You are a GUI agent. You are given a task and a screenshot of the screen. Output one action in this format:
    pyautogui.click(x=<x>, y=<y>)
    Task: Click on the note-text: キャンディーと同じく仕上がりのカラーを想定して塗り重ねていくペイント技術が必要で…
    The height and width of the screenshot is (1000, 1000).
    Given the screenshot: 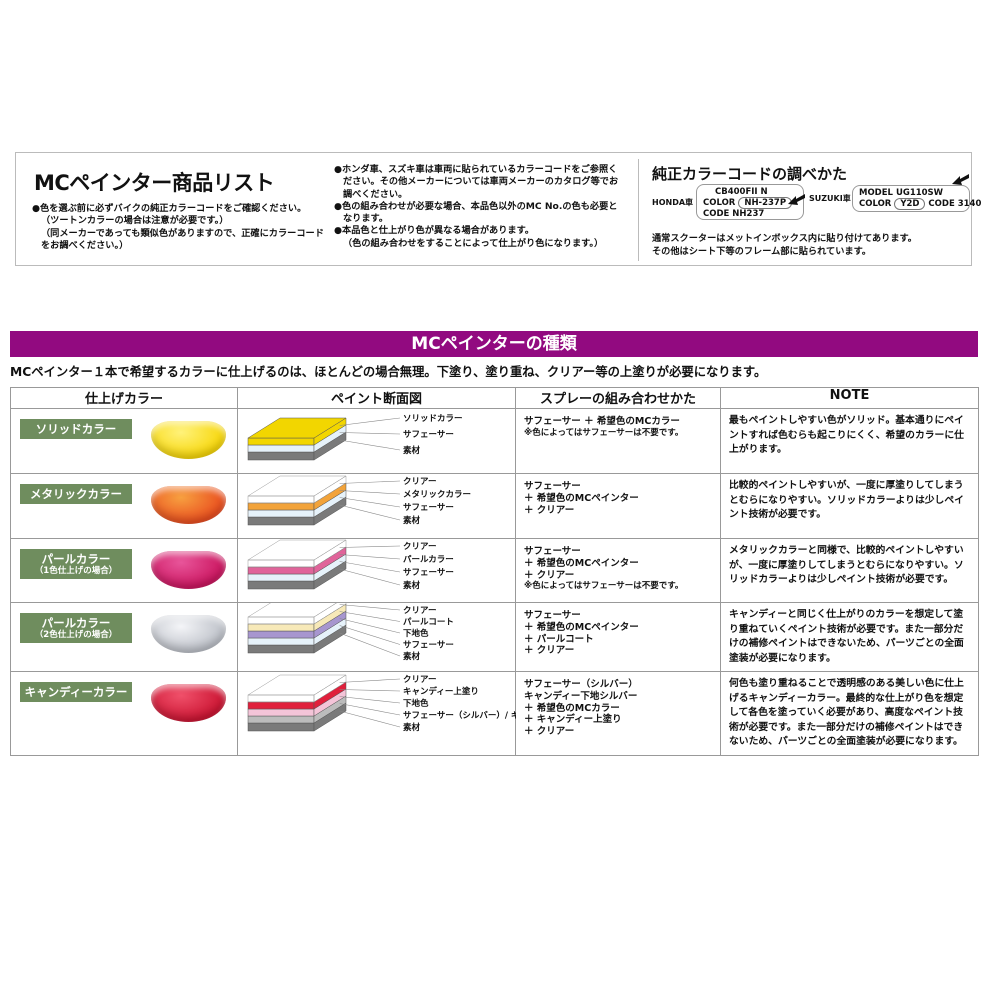 What is the action you would take?
    pyautogui.click(x=846, y=636)
    